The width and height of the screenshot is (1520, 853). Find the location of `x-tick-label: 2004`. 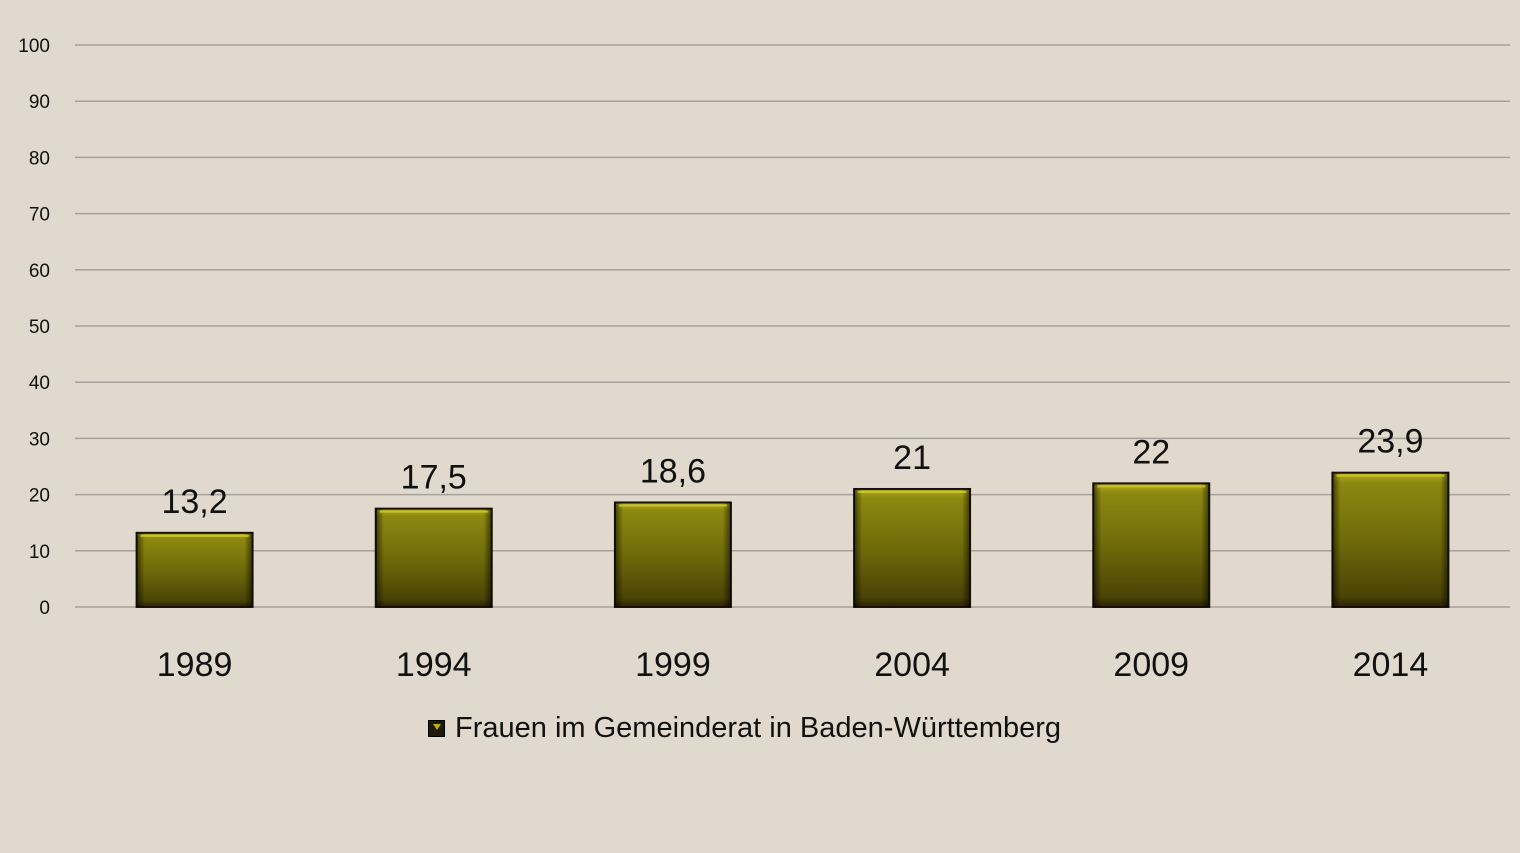

x-tick-label: 2004 is located at coordinates (912, 665).